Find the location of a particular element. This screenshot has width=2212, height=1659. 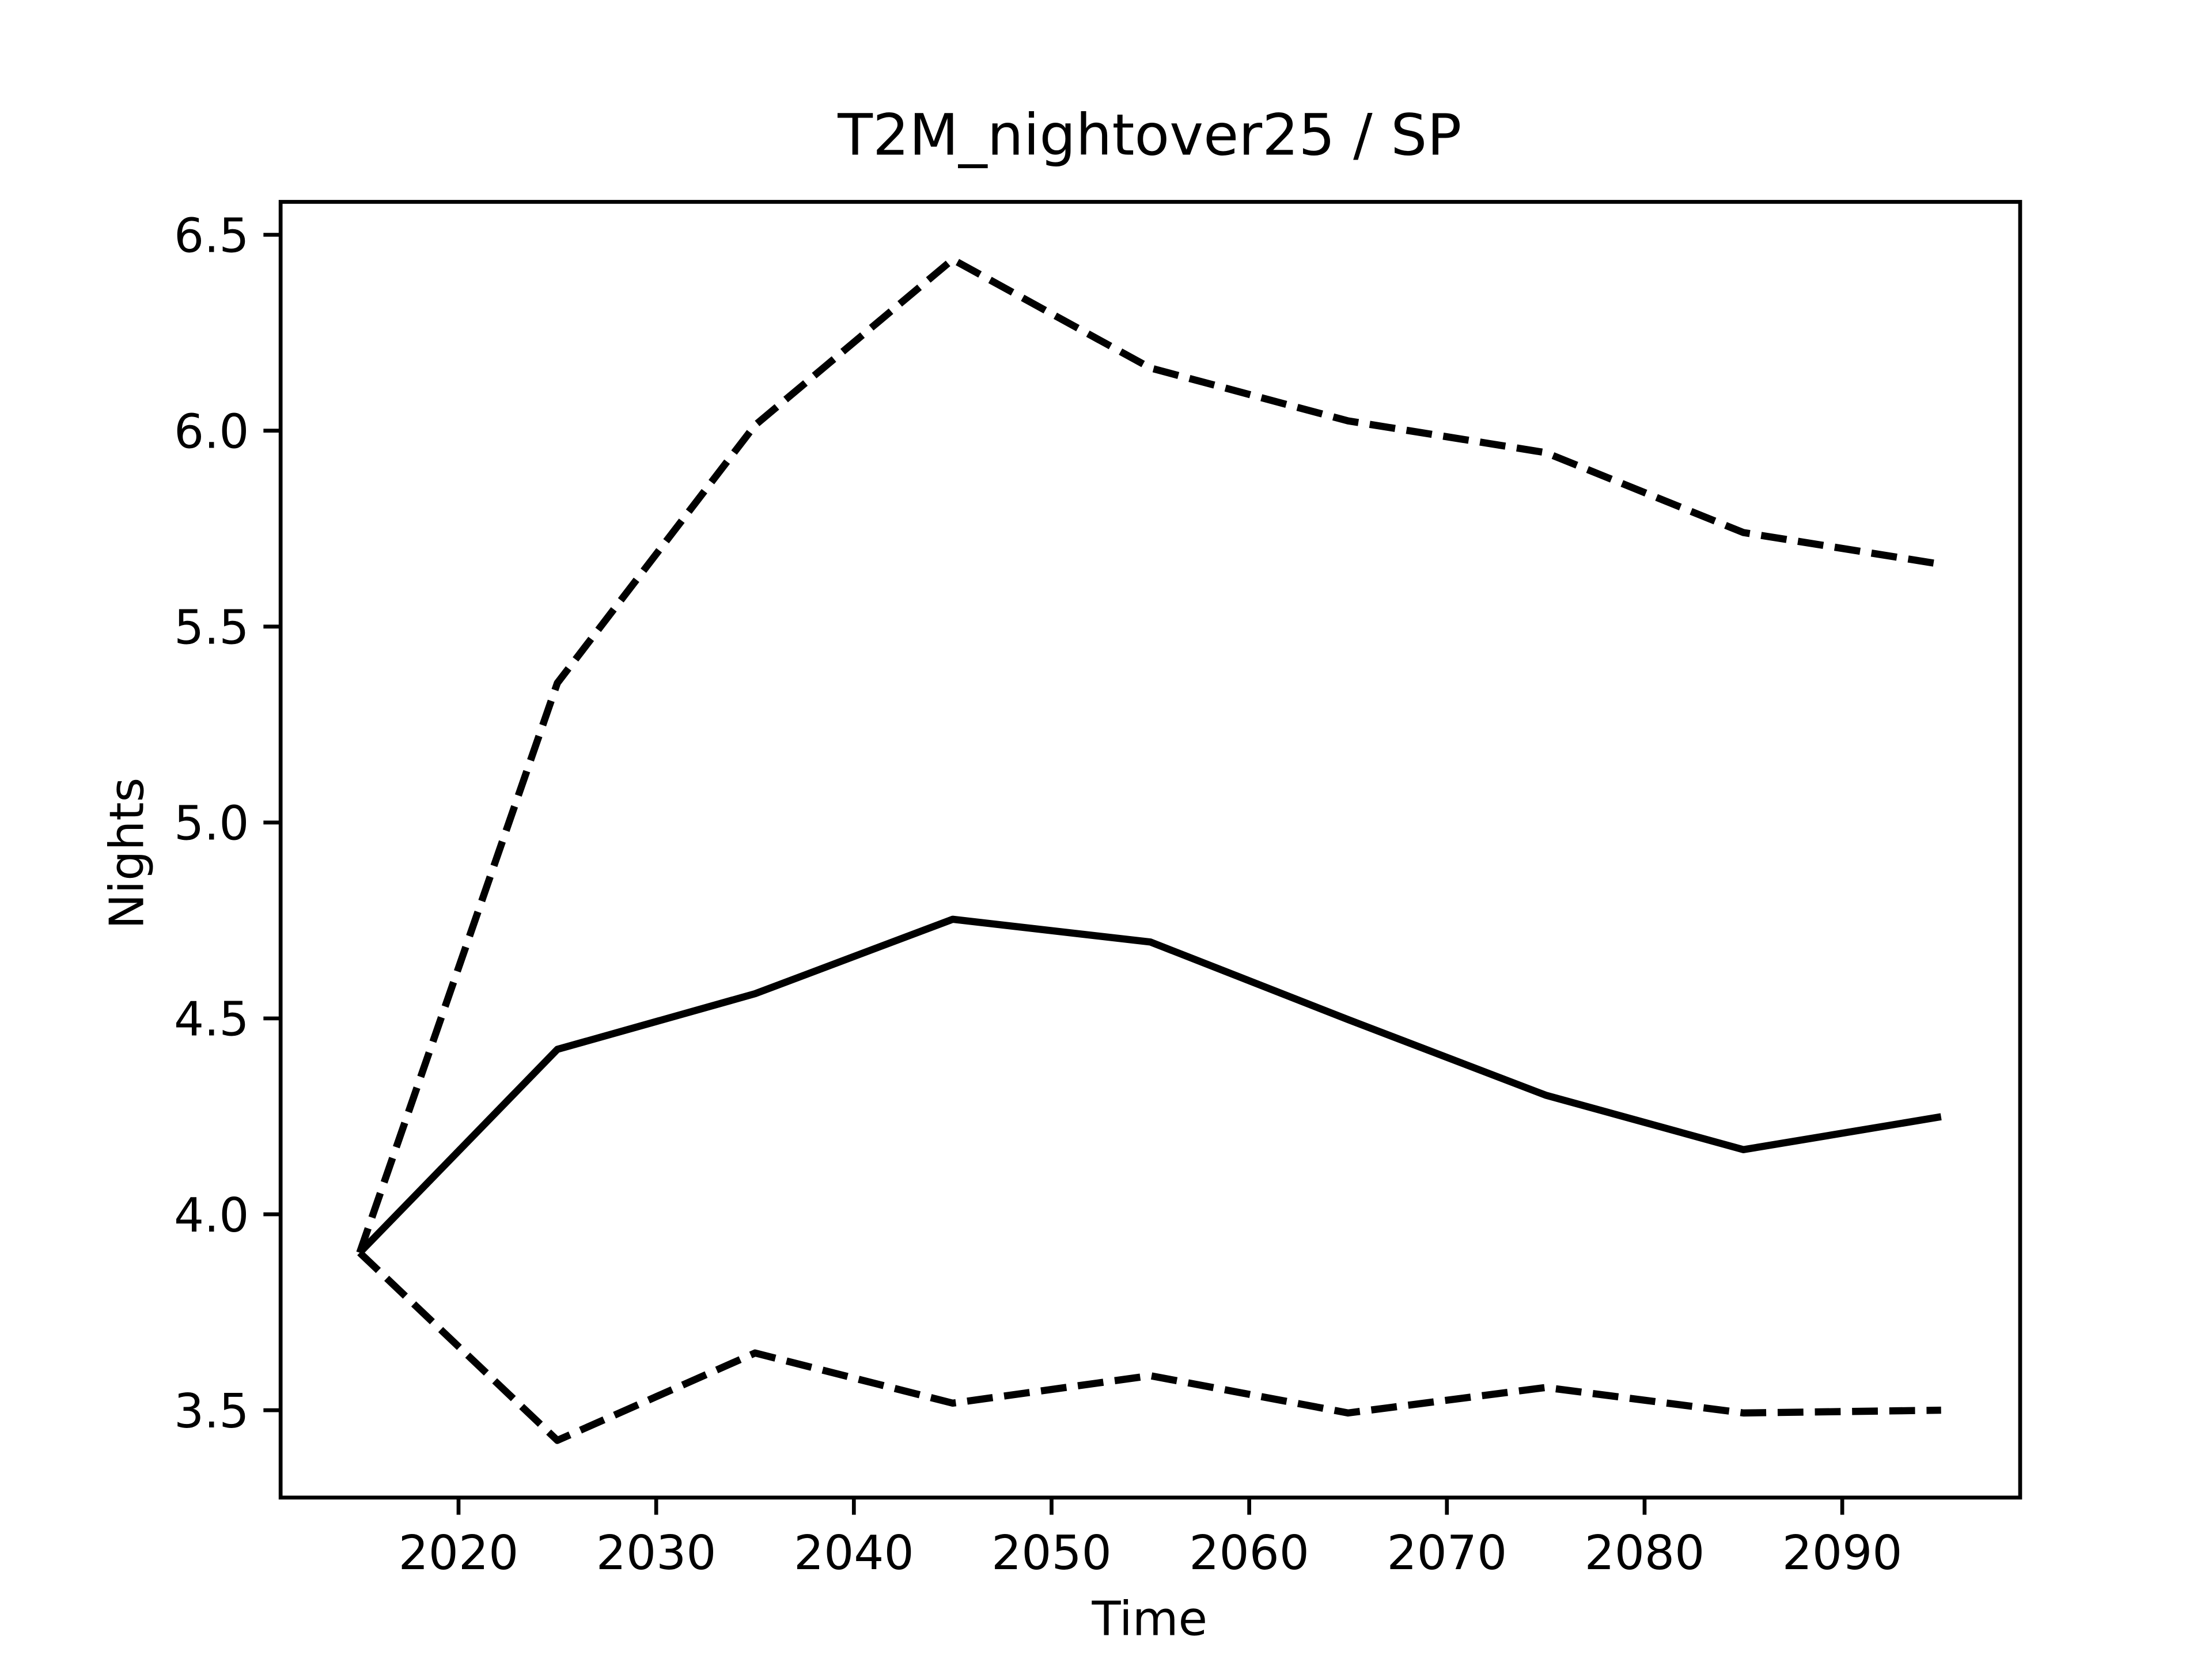

x-tick-label: 2090 is located at coordinates (1842, 1553).